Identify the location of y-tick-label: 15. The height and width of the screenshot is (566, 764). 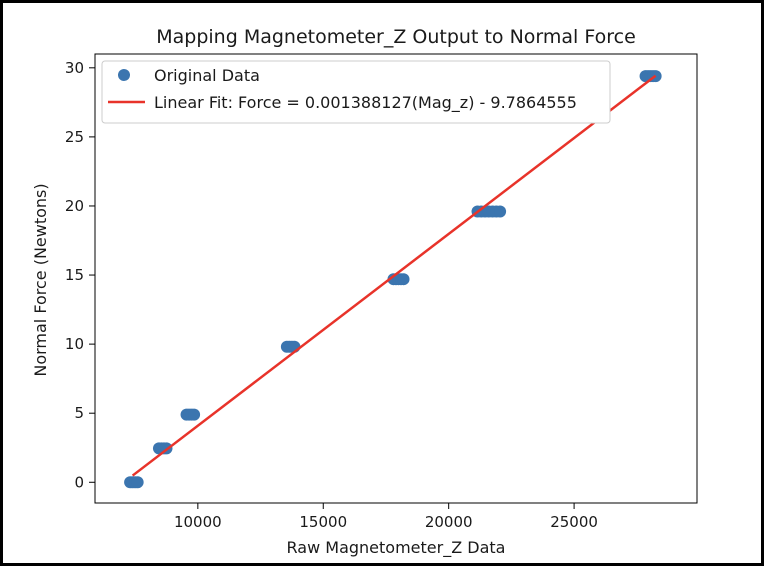
(74, 275).